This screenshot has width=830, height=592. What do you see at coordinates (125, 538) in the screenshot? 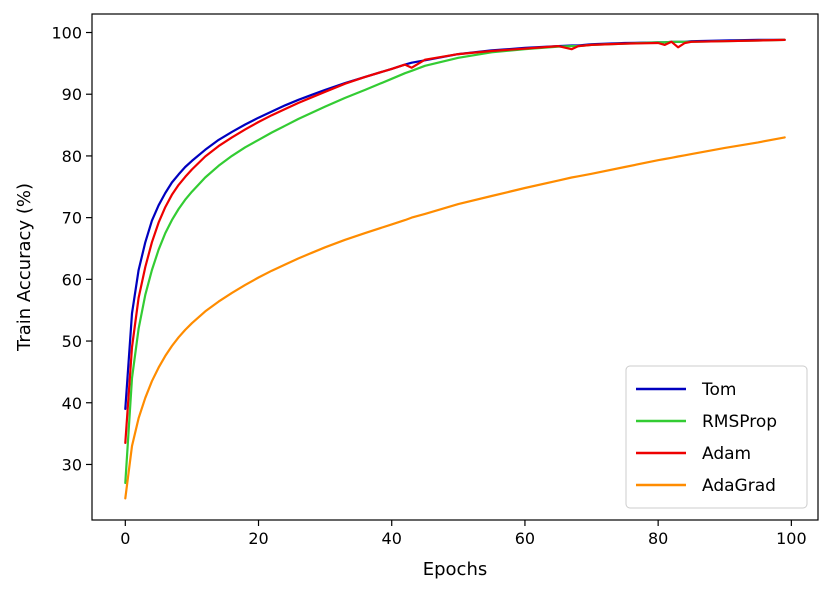
I see `x-tick-label: 0` at bounding box center [125, 538].